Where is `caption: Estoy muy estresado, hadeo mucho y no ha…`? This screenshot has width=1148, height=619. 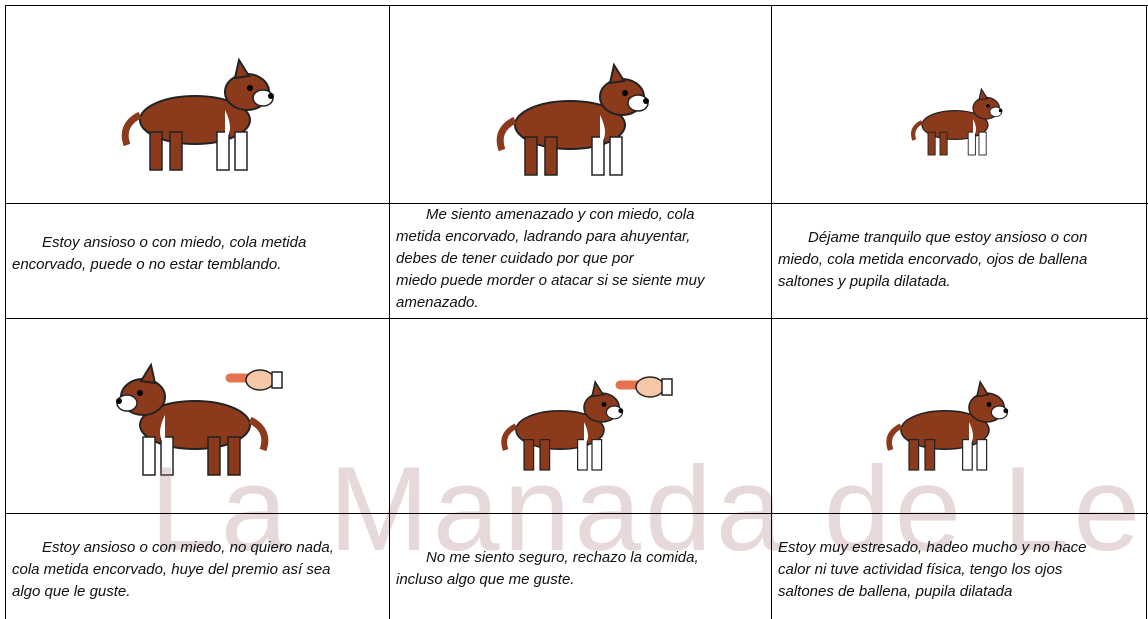
caption: Estoy muy estresado, hadeo mucho y no ha… is located at coordinates (932, 570).